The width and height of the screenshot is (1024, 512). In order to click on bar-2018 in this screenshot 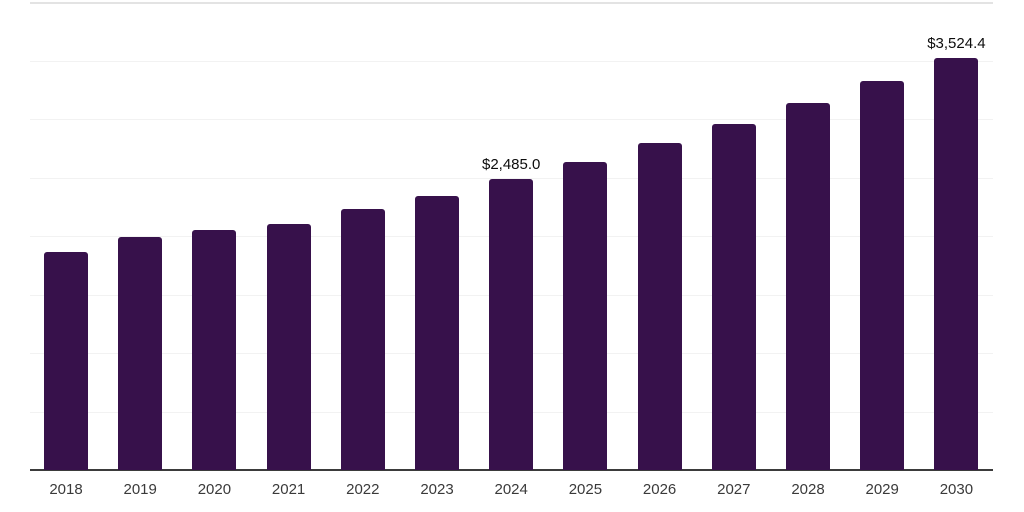, I will do `click(66, 361)`.